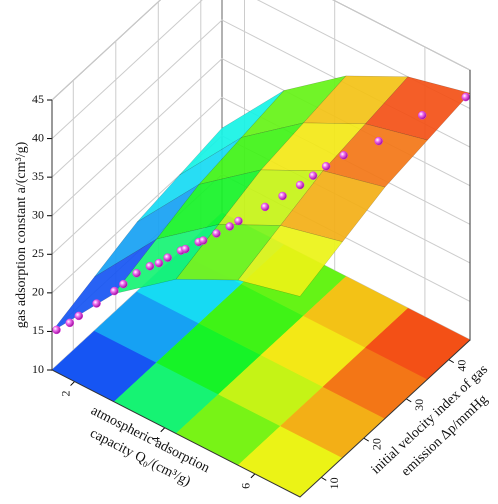 Image resolution: width=498 pixels, height=504 pixels. Describe the element at coordinates (38, 176) in the screenshot. I see `z-tick-label: 35` at that location.